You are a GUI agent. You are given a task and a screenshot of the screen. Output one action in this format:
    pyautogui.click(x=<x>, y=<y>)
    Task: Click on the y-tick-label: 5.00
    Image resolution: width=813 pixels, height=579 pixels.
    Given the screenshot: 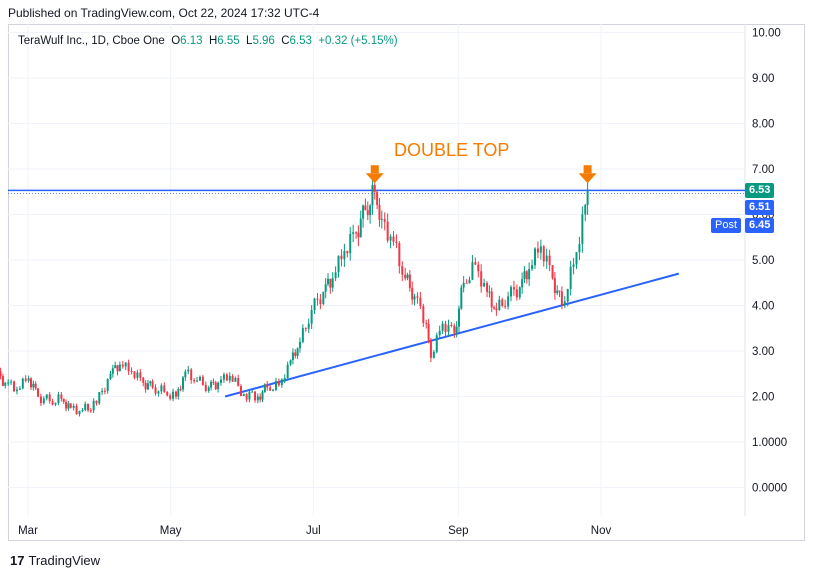 What is the action you would take?
    pyautogui.click(x=763, y=261)
    